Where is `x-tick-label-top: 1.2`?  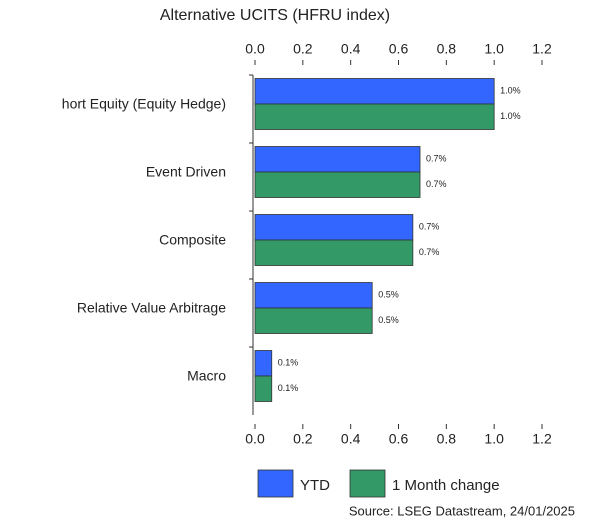
x-tick-label-top: 1.2 is located at coordinates (542, 49).